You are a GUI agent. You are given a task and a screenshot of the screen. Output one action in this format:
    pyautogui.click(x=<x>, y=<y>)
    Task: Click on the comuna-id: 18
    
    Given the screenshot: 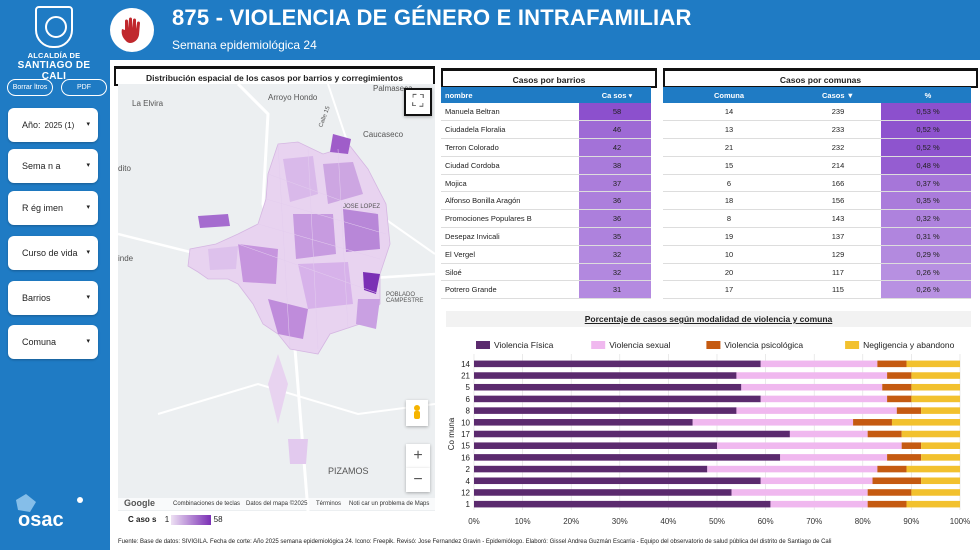 What is the action you would take?
    pyautogui.click(x=727, y=201)
    